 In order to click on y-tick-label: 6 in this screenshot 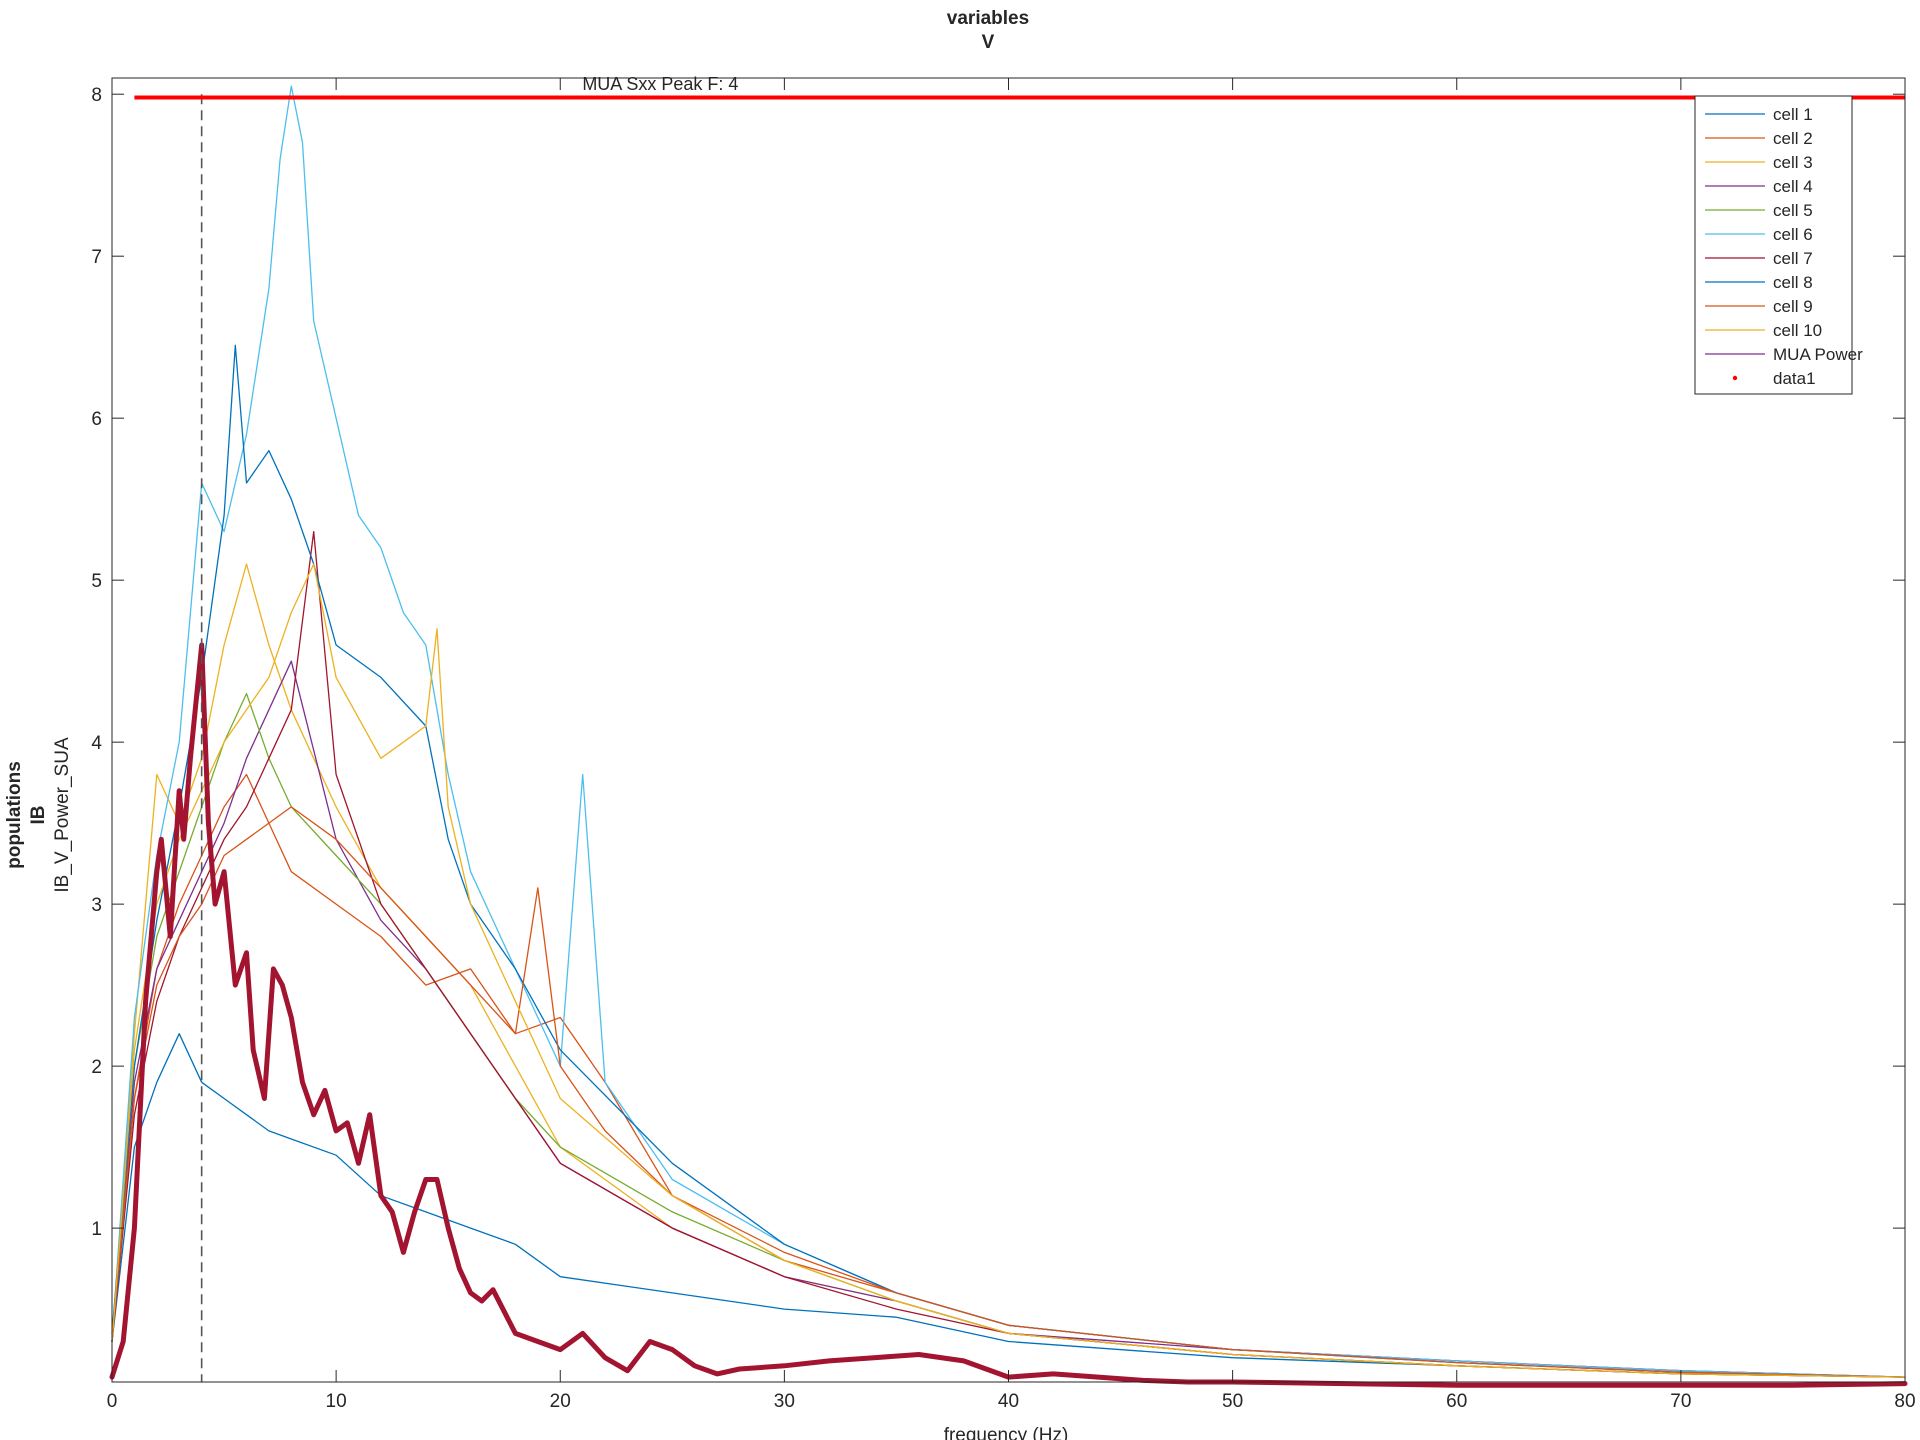, I will do `click(96, 419)`.